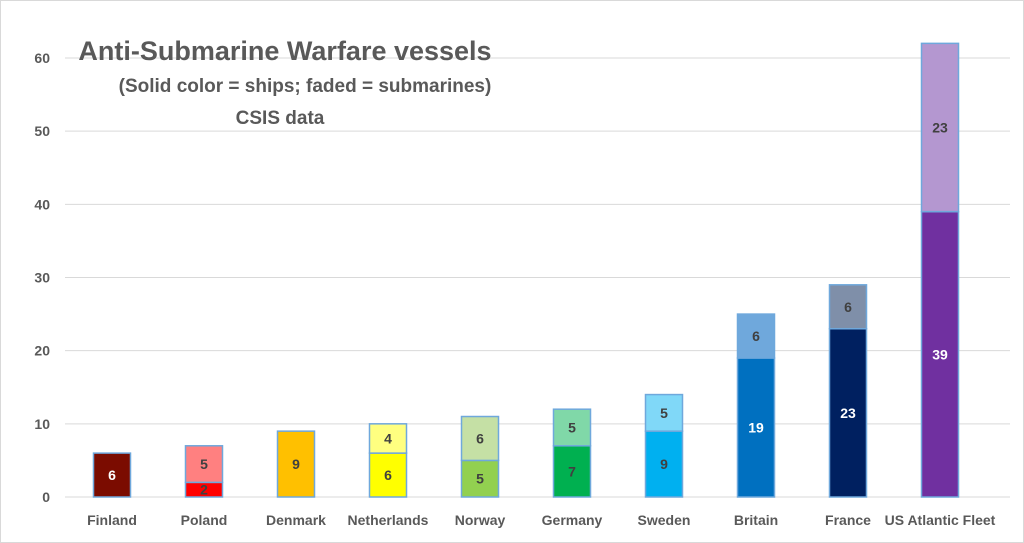 The image size is (1024, 543). Describe the element at coordinates (285, 51) in the screenshot. I see `chart-title: Anti-Submarine Warfare vessels` at that location.